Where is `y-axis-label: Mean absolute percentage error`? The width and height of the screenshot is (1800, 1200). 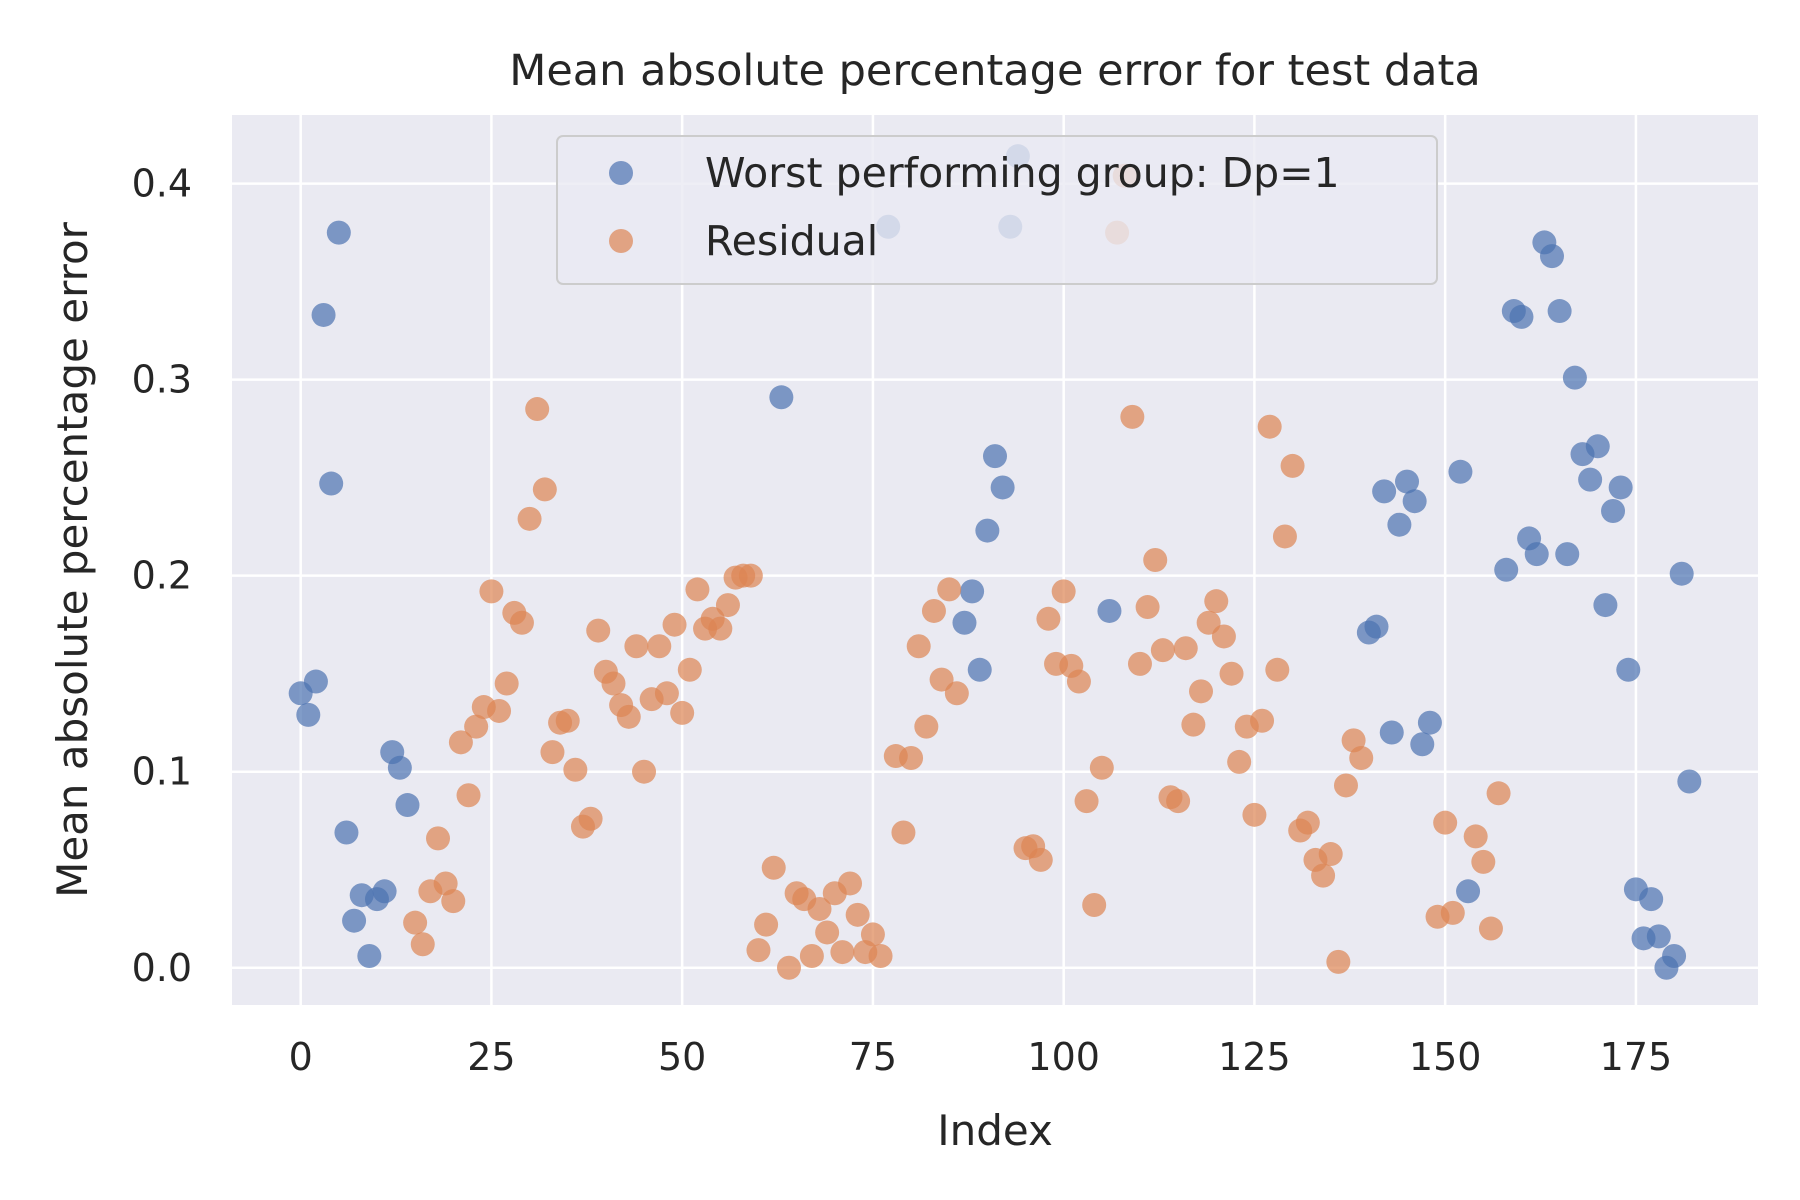 y-axis-label: Mean absolute percentage error is located at coordinates (72, 559).